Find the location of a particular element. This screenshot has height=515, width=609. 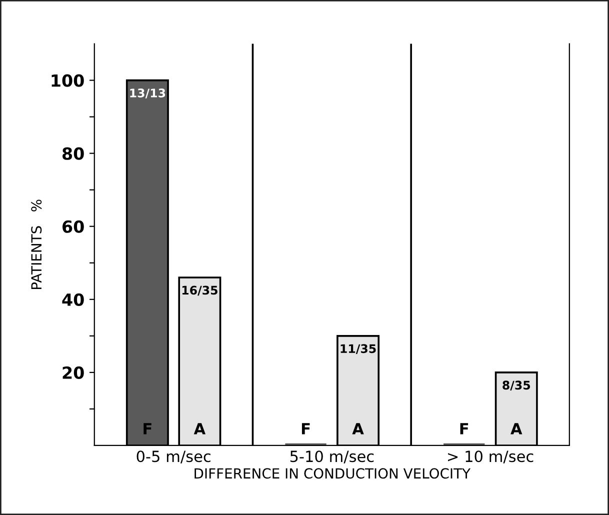

data-label: 16/35 is located at coordinates (200, 291).